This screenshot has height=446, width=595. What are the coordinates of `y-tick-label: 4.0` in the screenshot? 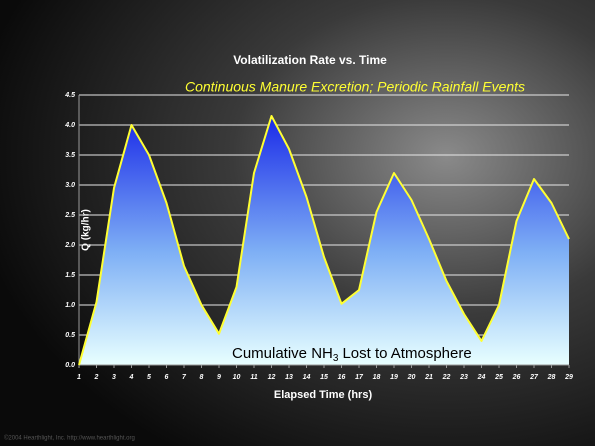 It's located at (69, 125).